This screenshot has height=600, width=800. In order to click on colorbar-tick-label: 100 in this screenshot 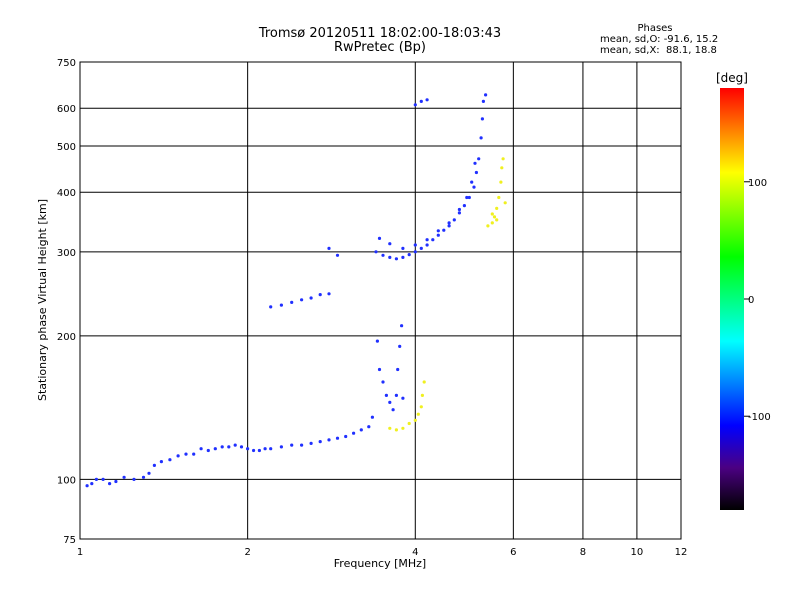, I will do `click(757, 183)`.